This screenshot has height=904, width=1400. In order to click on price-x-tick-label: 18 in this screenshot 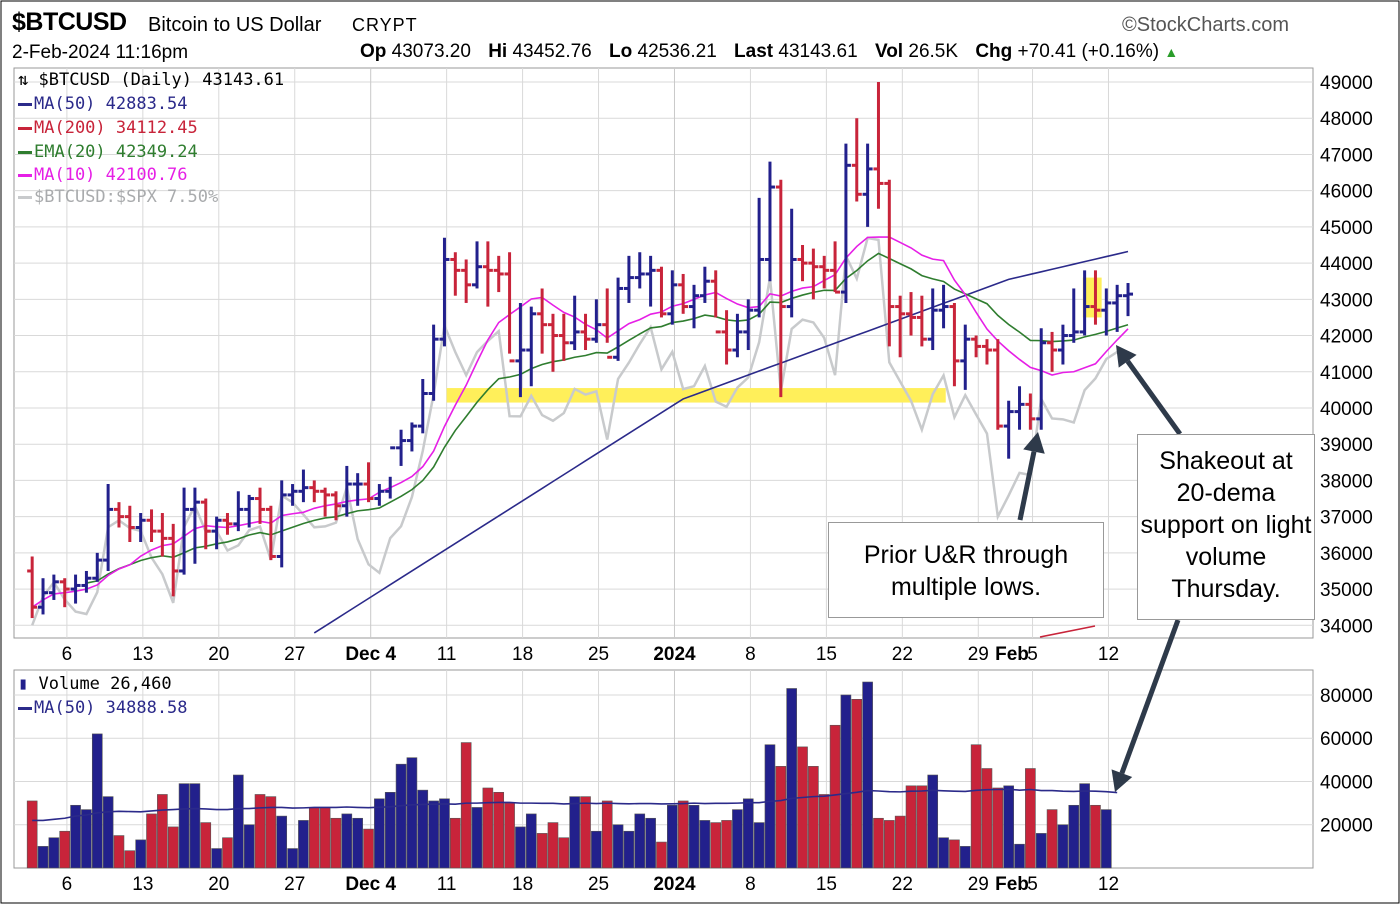, I will do `click(522, 654)`.